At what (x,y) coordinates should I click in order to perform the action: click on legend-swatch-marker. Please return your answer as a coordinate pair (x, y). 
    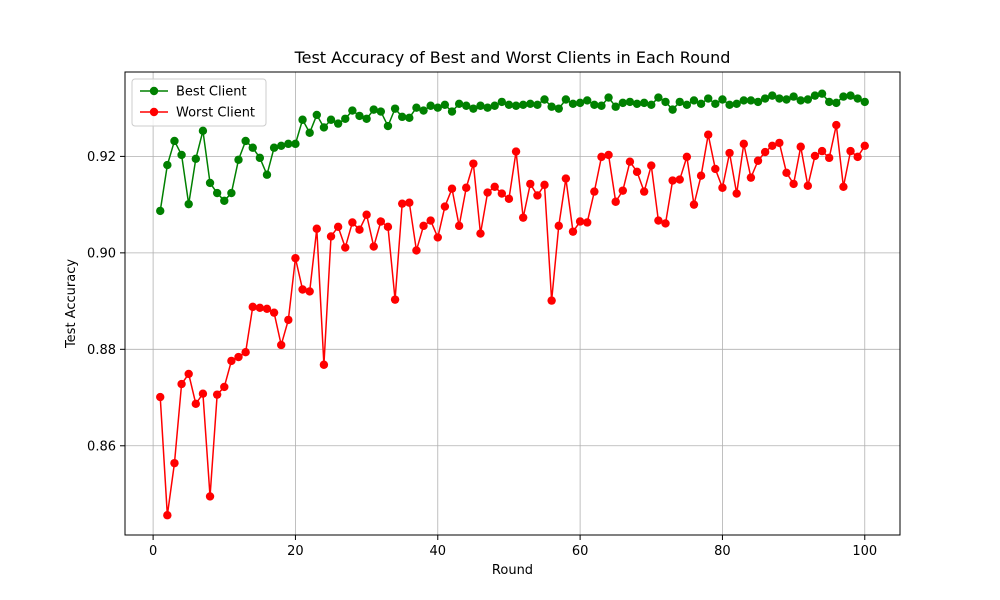
    Looking at the image, I should click on (154, 91).